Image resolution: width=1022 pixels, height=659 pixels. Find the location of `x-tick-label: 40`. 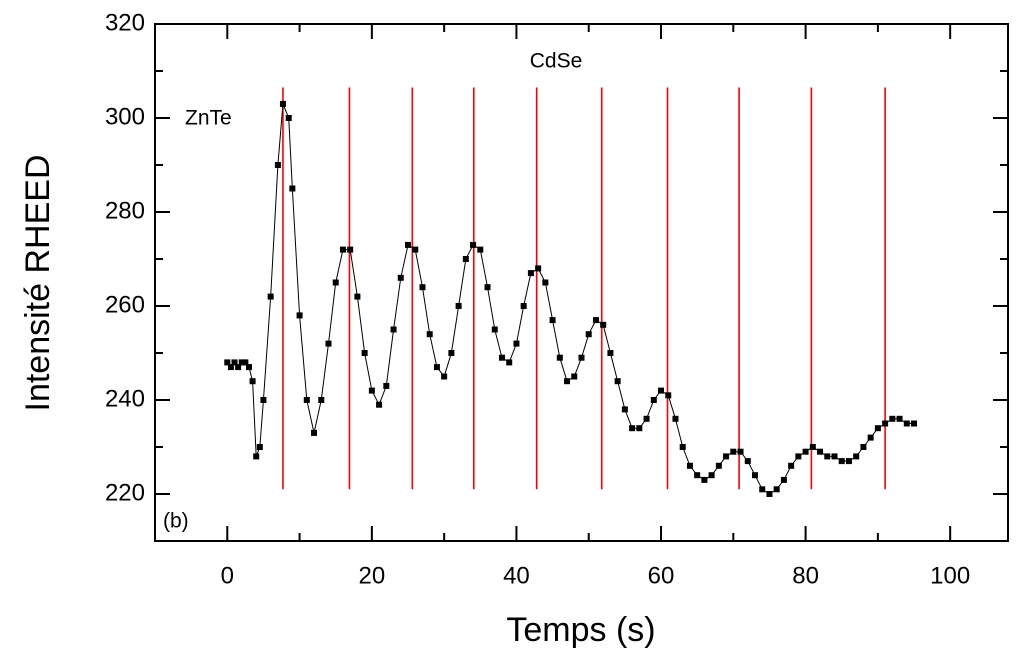

x-tick-label: 40 is located at coordinates (516, 575).